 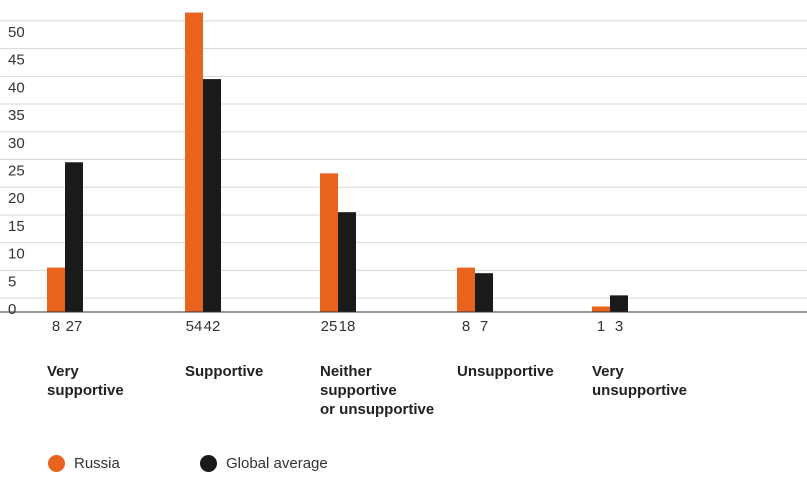 I want to click on value-label: 54, so click(x=194, y=326).